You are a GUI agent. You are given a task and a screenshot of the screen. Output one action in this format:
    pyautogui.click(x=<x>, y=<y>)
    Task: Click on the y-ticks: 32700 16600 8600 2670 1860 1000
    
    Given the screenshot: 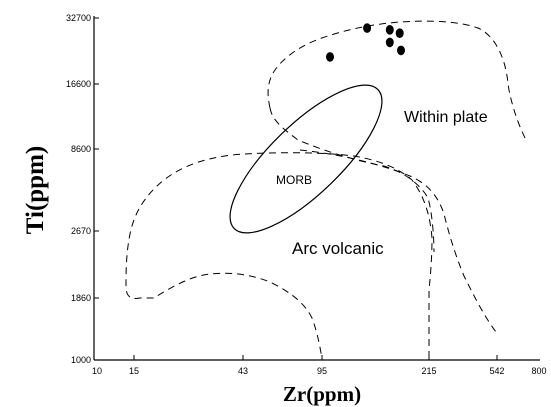 What is the action you would take?
    pyautogui.click(x=82, y=189)
    